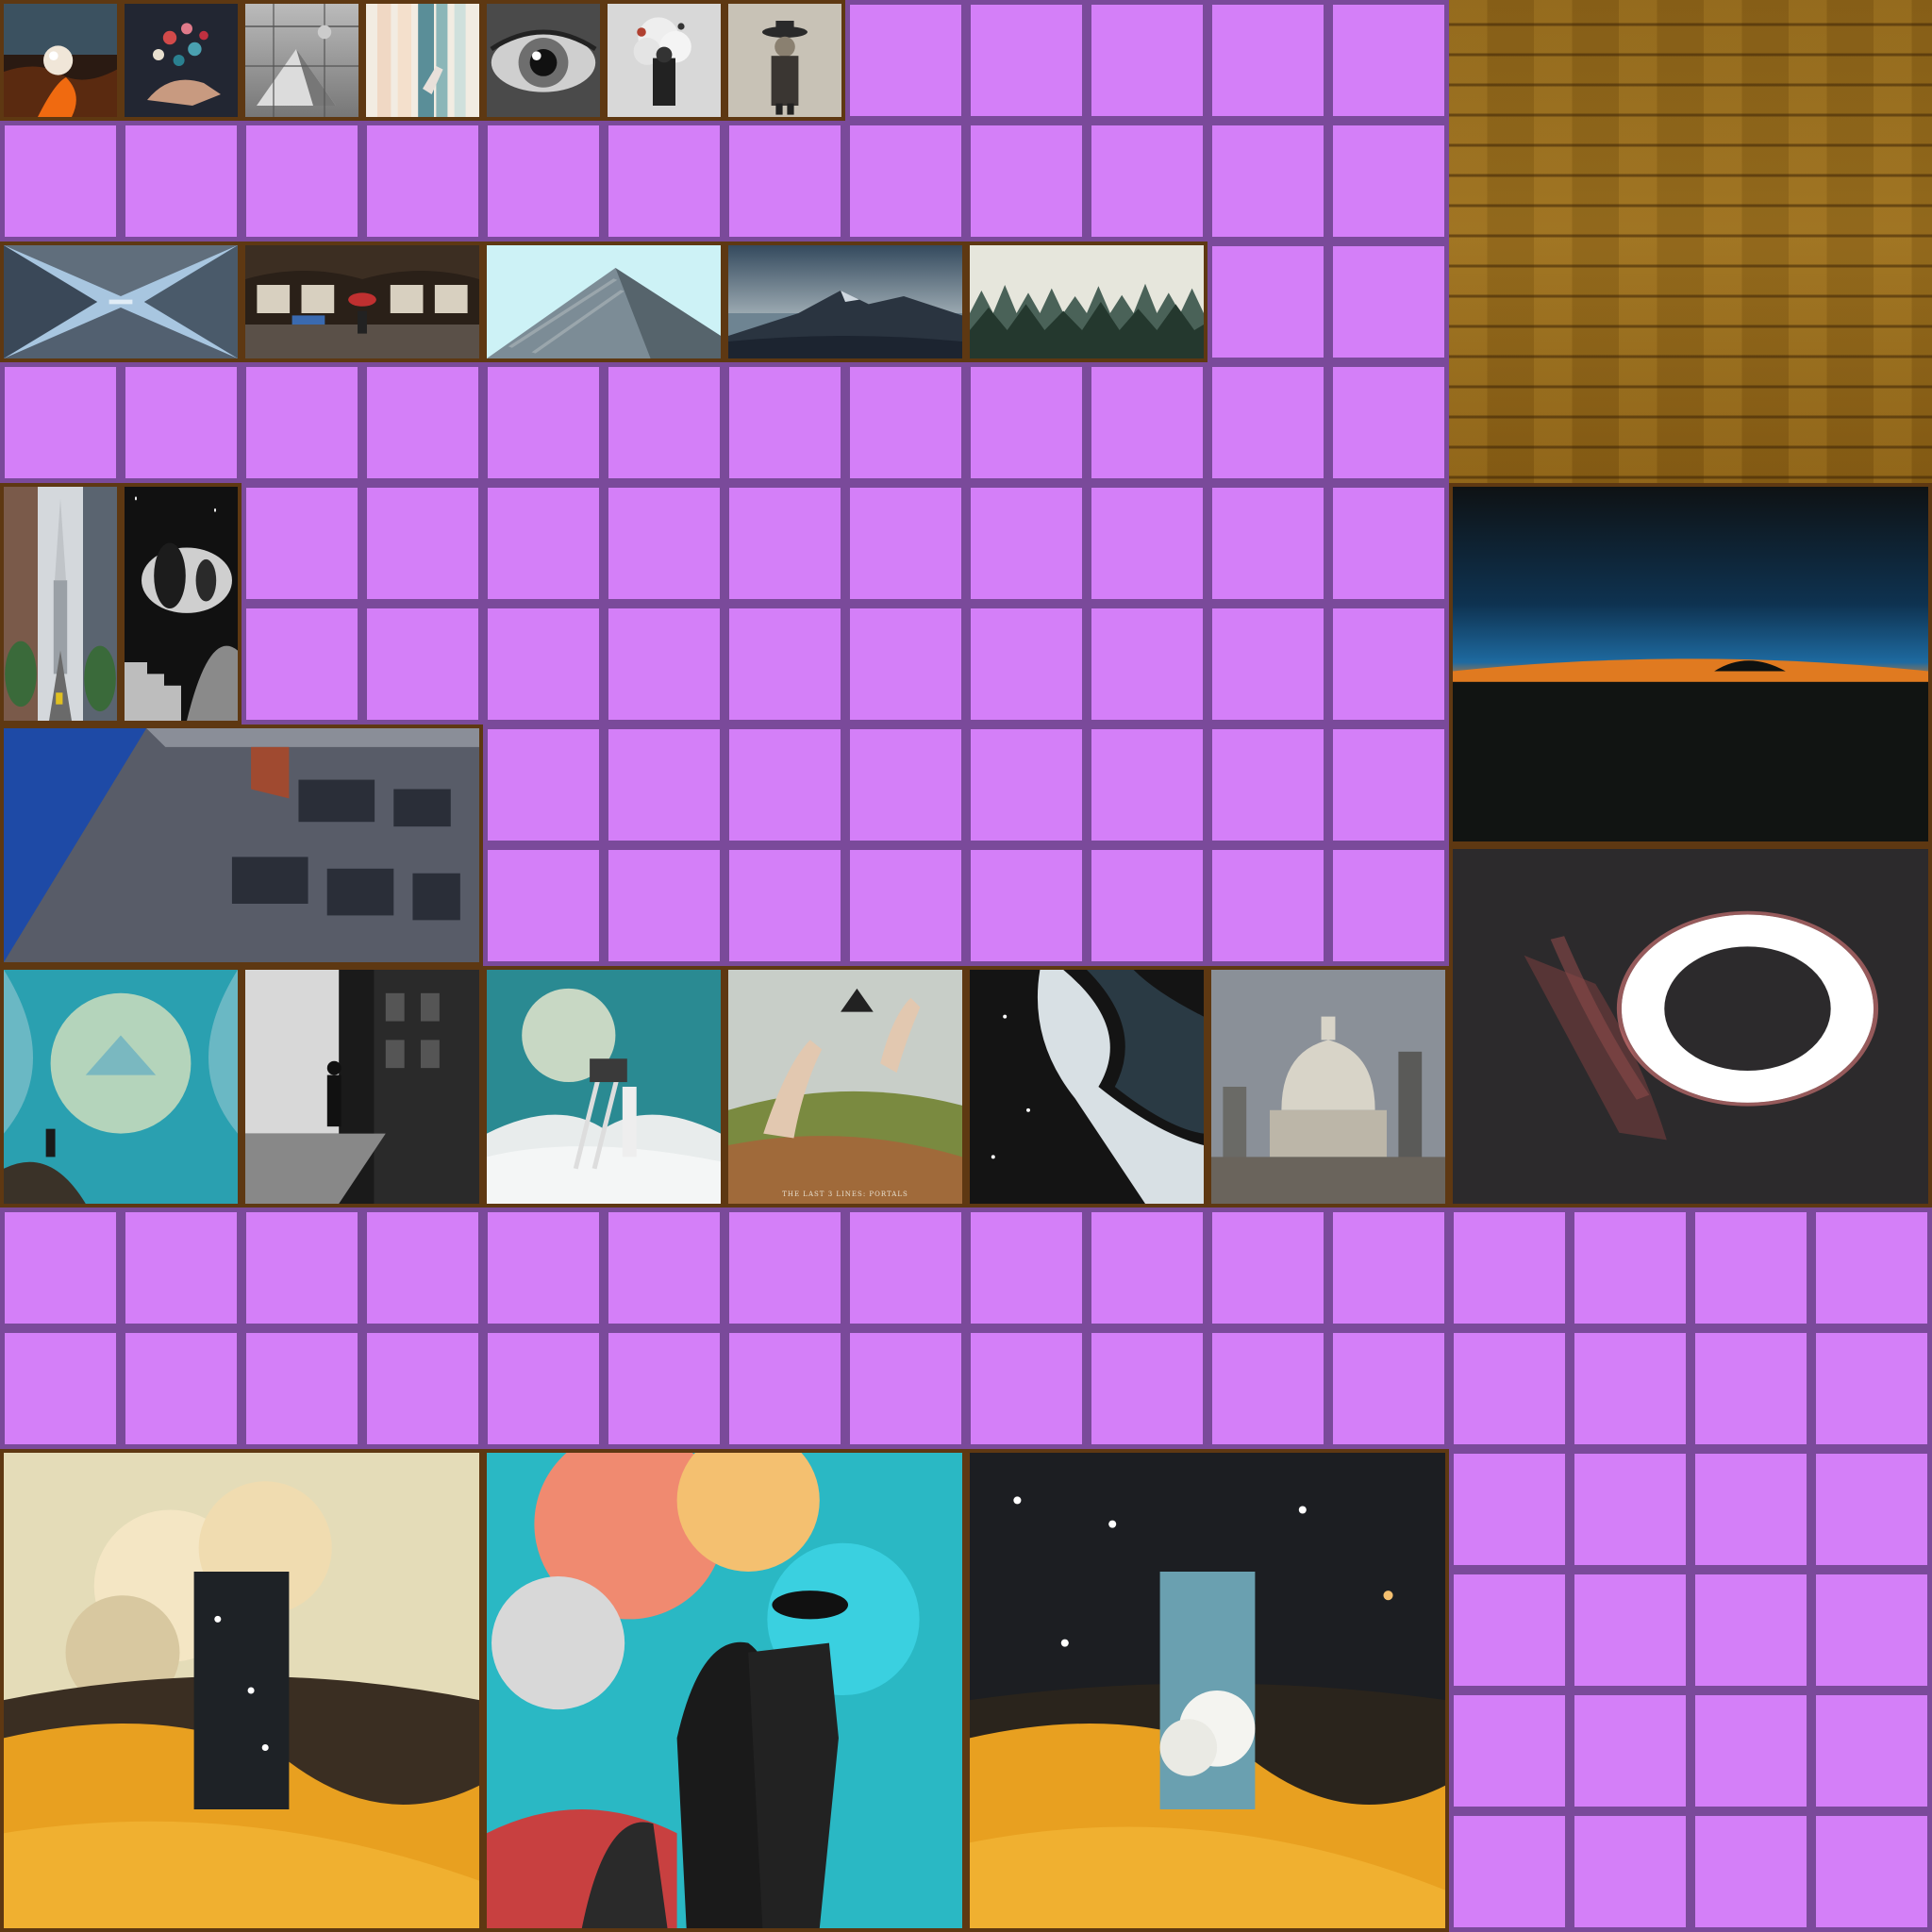 This screenshot has width=1932, height=1932. What do you see at coordinates (60, 604) in the screenshot?
I see `city-street-art` at bounding box center [60, 604].